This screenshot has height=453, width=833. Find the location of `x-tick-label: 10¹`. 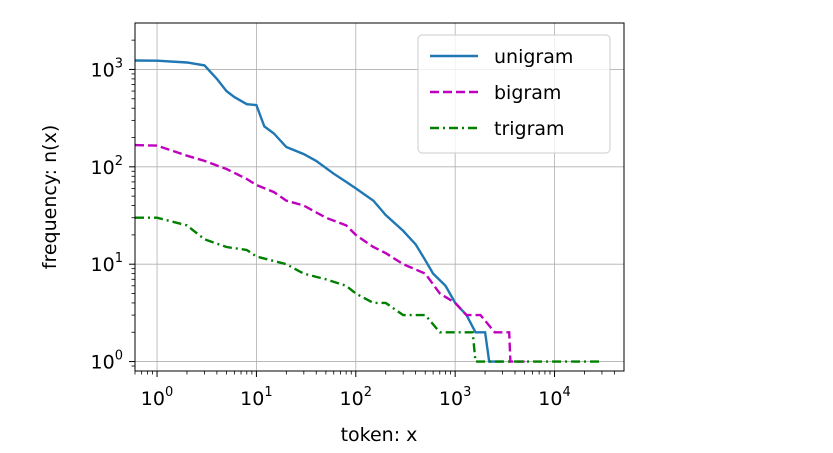

x-tick-label: 10¹ is located at coordinates (256, 397).